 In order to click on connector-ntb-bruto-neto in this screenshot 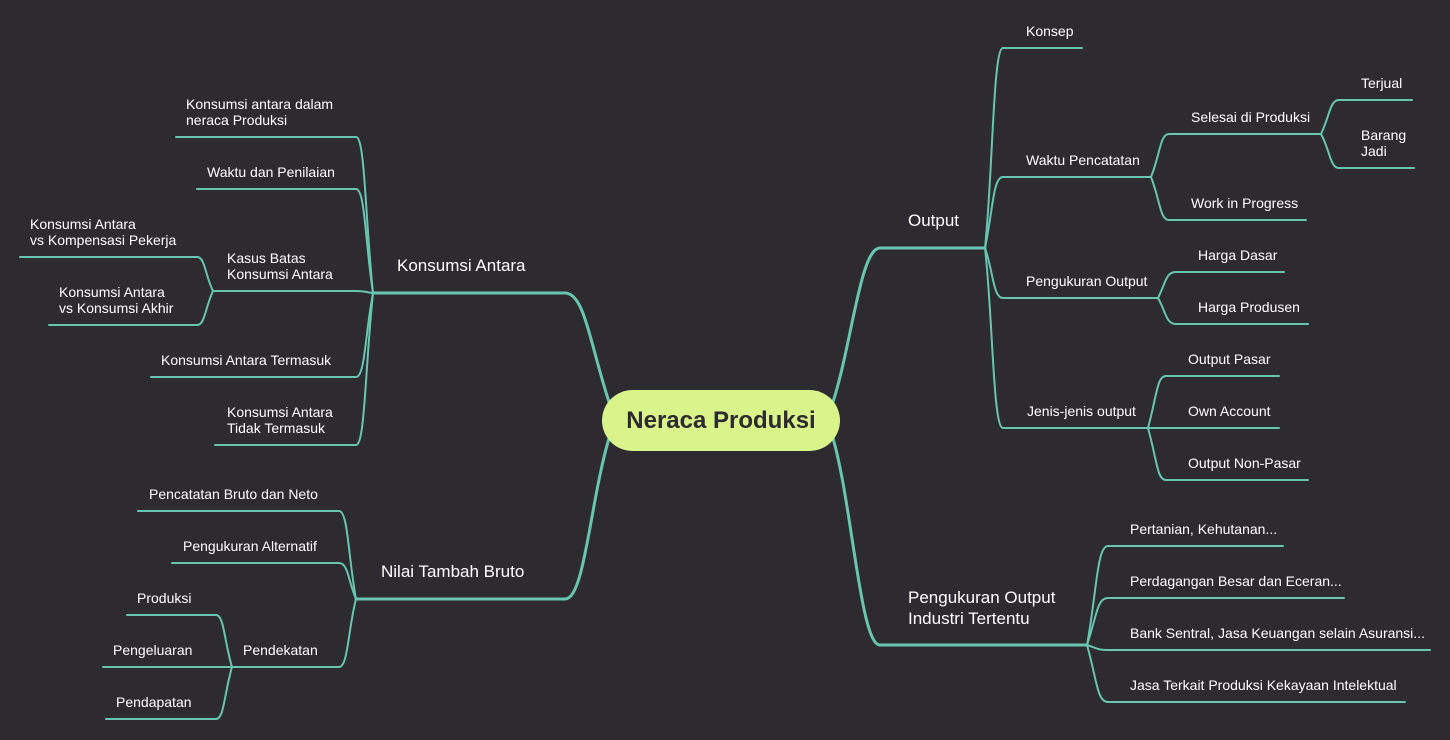, I will do `click(347, 555)`.